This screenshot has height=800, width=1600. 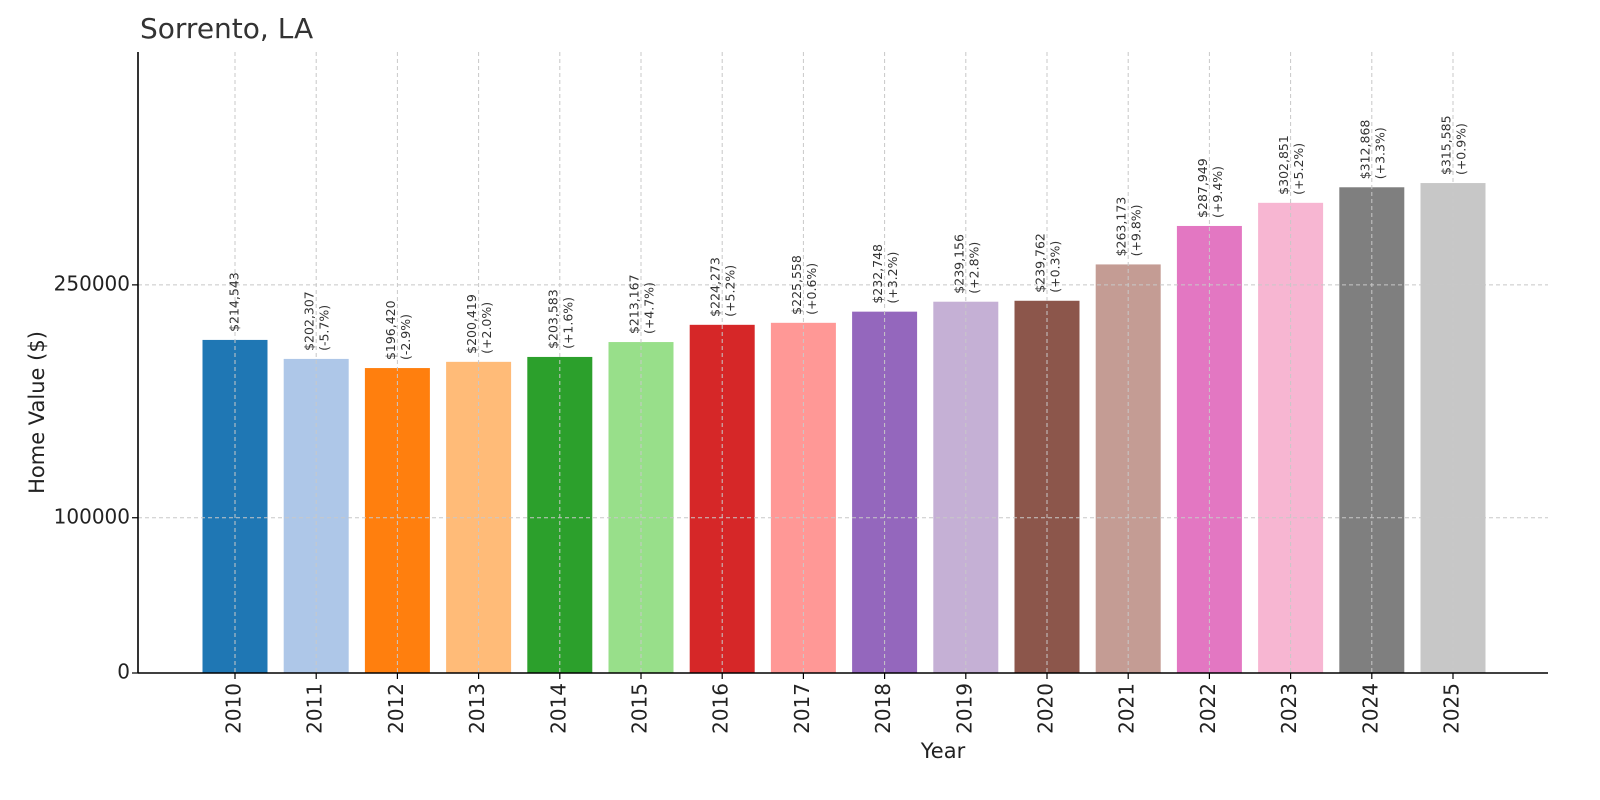 What do you see at coordinates (973, 268) in the screenshot?
I see `change-label-2019: (+2.8%)` at bounding box center [973, 268].